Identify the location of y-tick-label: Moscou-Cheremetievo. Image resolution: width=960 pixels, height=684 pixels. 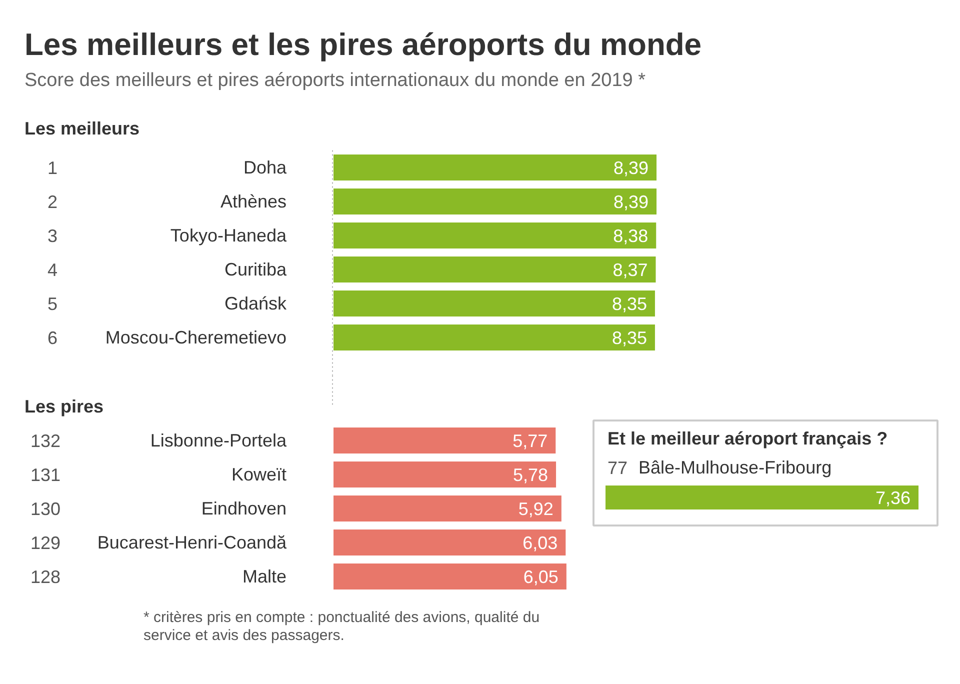
(196, 338).